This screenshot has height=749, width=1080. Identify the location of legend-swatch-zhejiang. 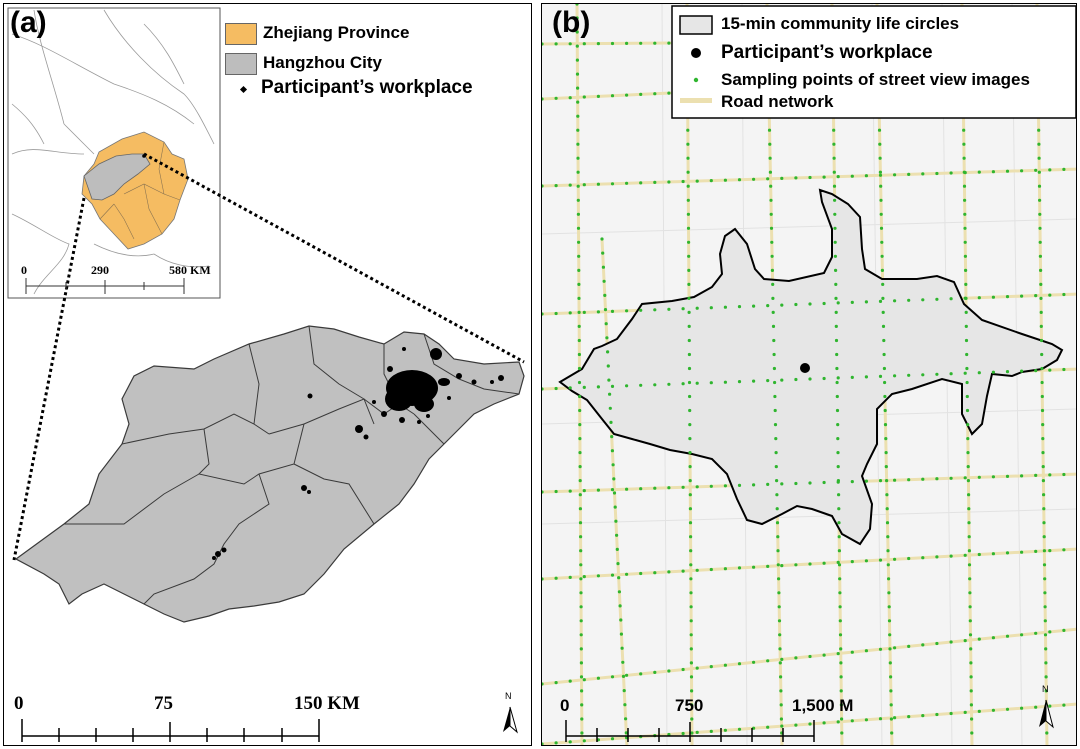
(241, 34).